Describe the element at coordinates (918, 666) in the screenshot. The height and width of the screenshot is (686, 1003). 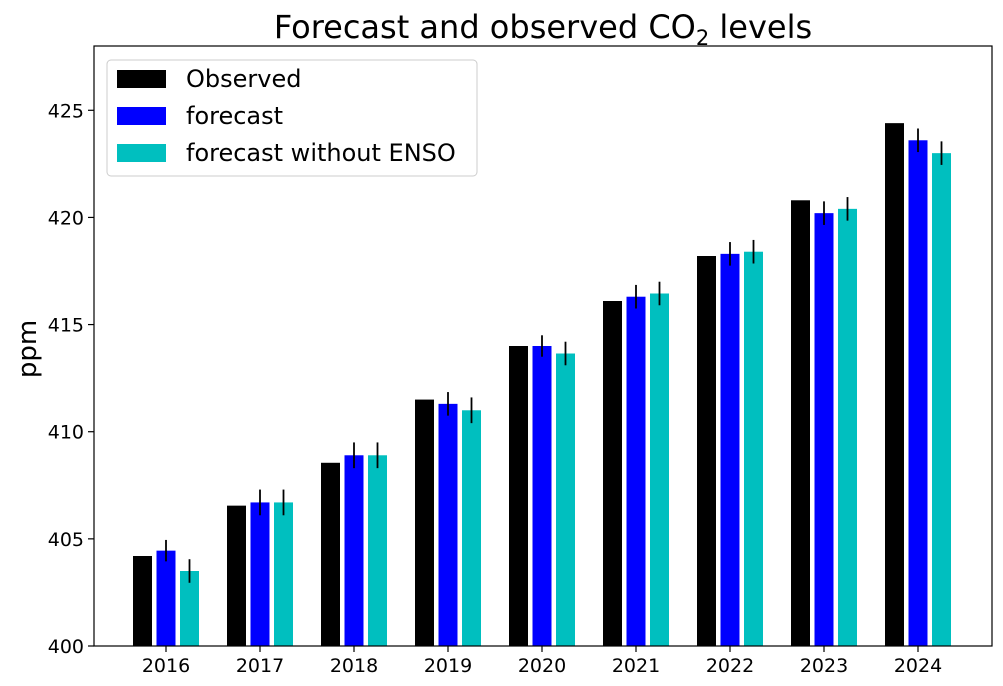
I see `x-tick-label: 2024` at that location.